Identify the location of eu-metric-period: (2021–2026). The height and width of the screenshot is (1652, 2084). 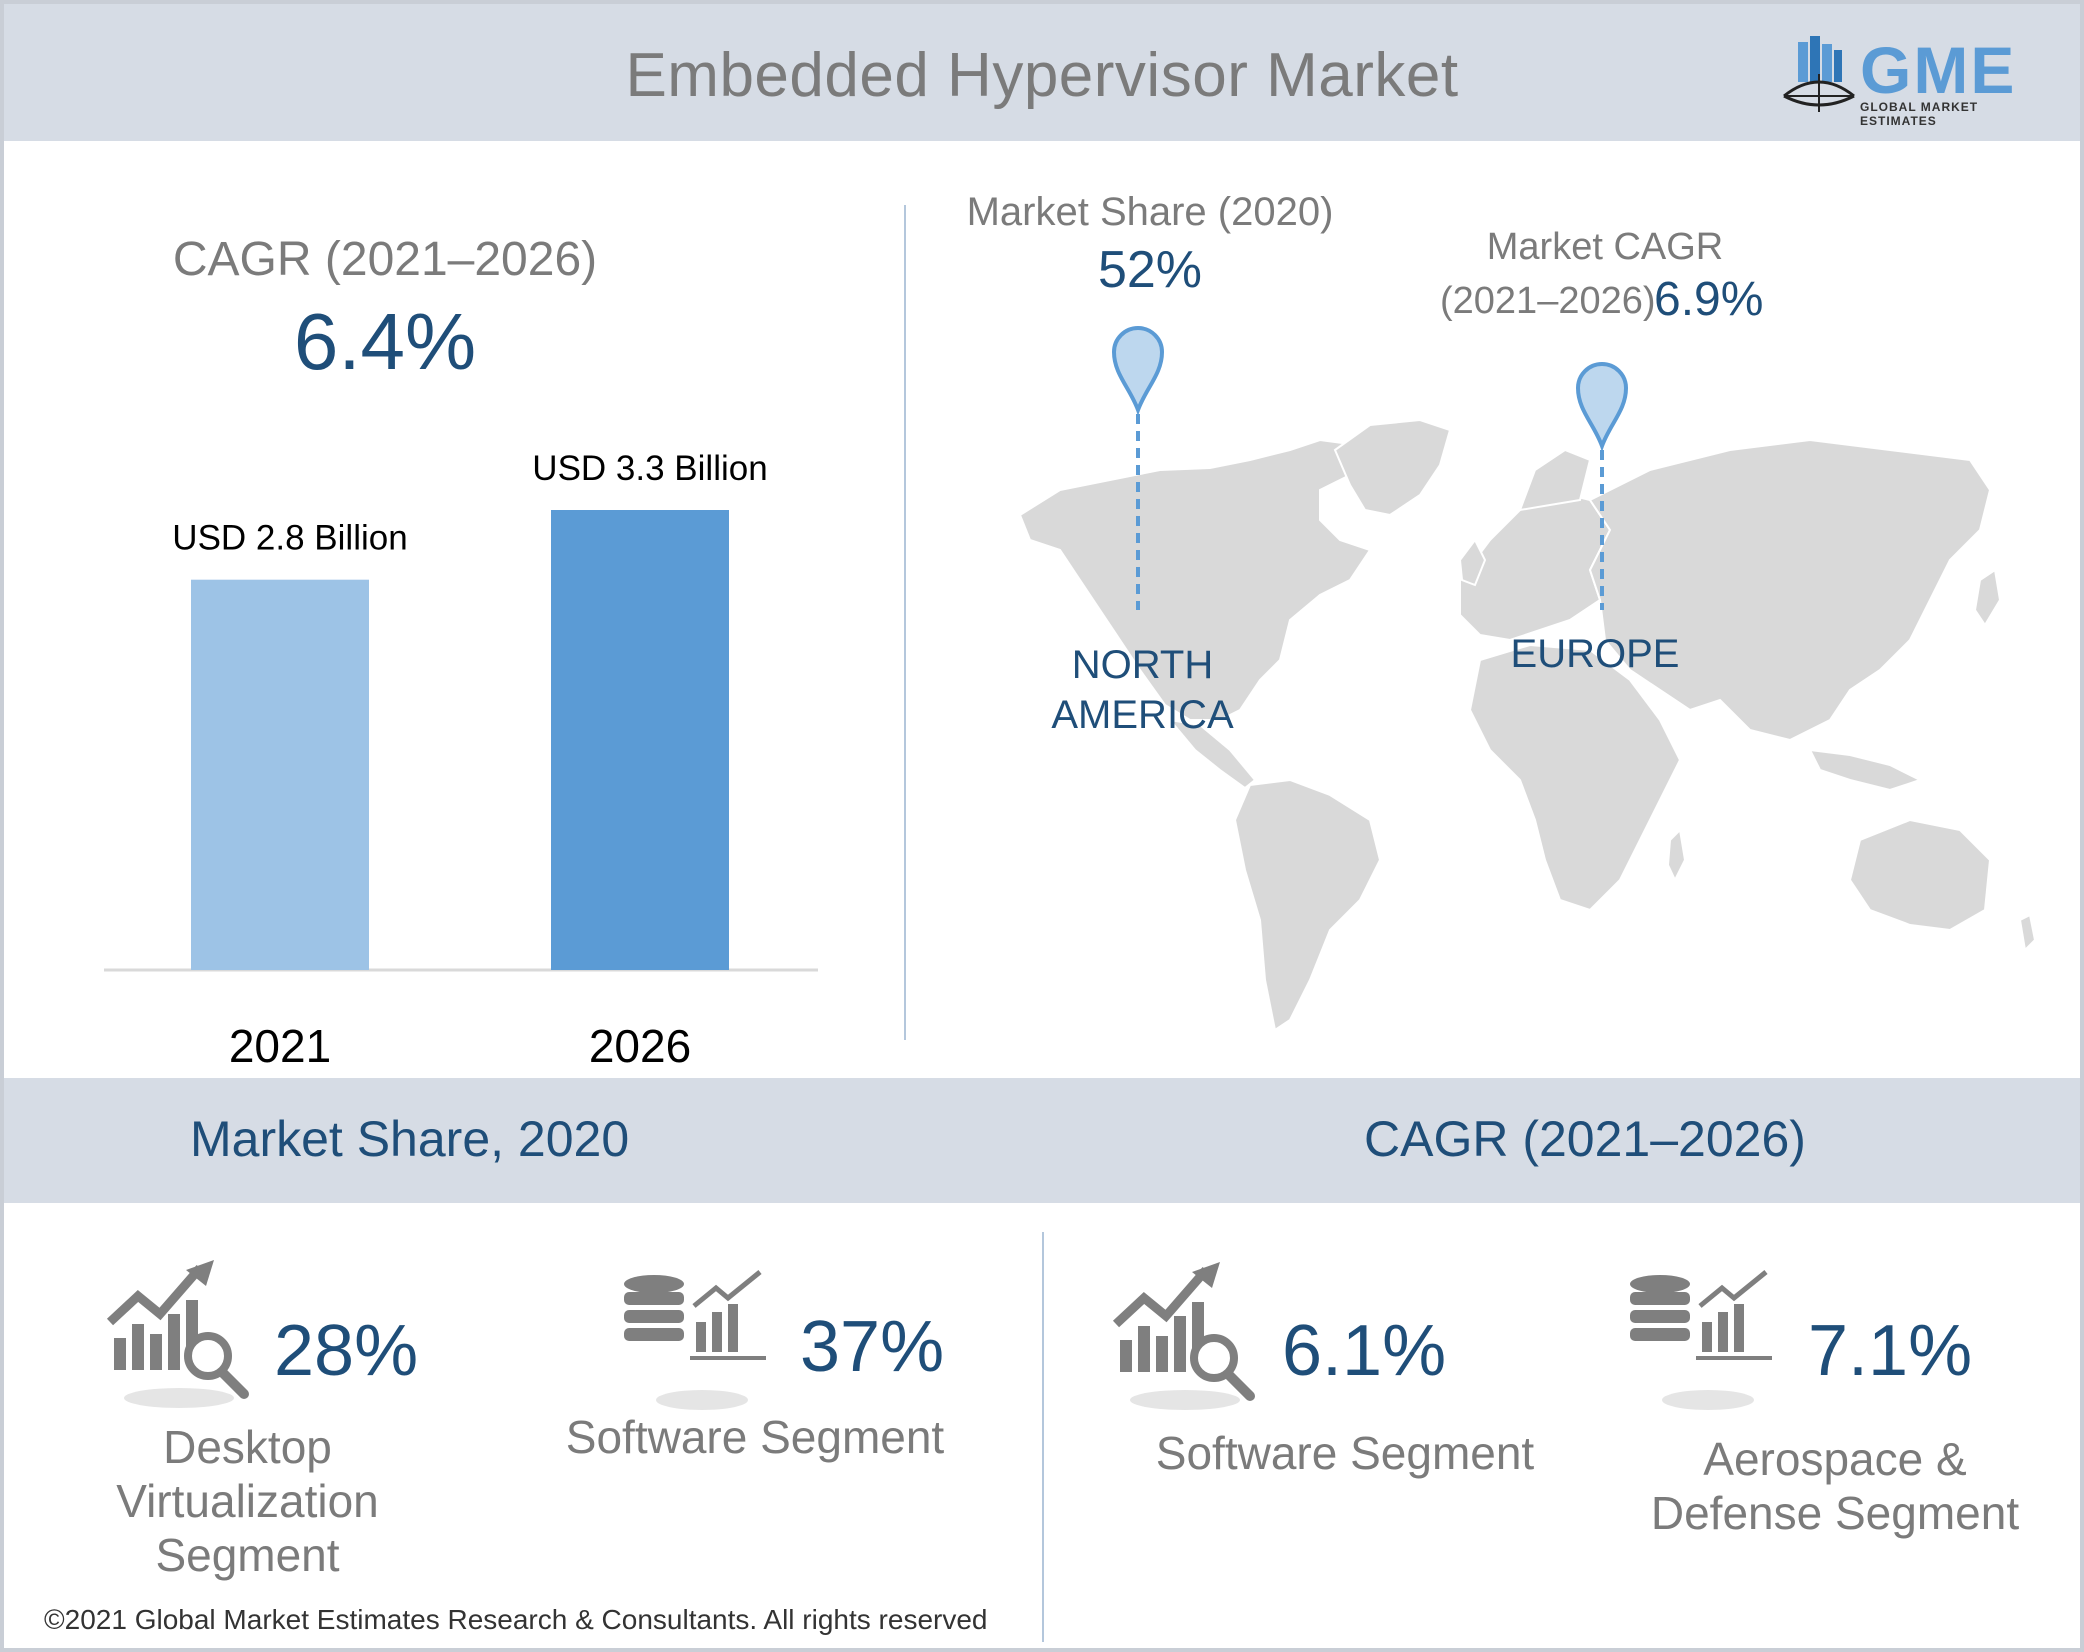
(1548, 301).